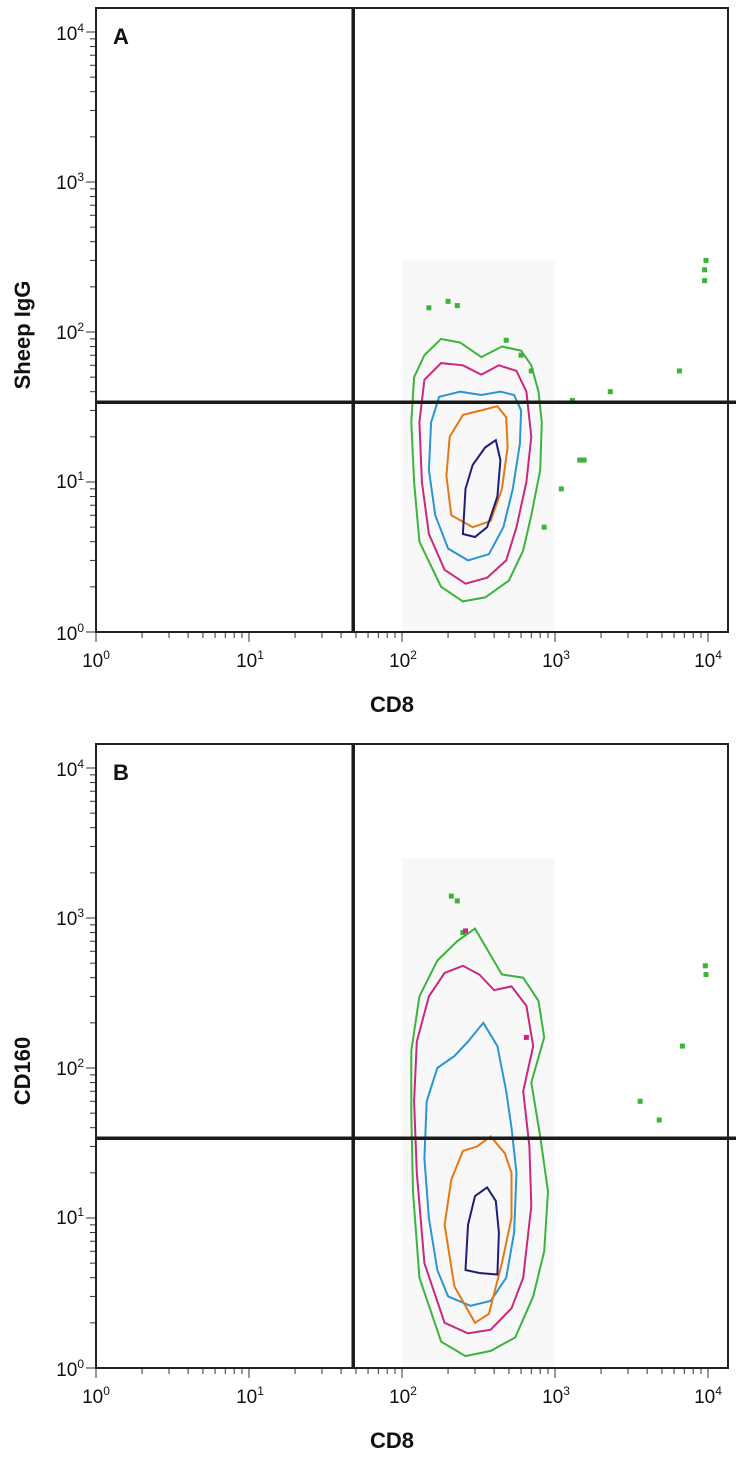  What do you see at coordinates (22, 1071) in the screenshot?
I see `y-axis-title: CD160` at bounding box center [22, 1071].